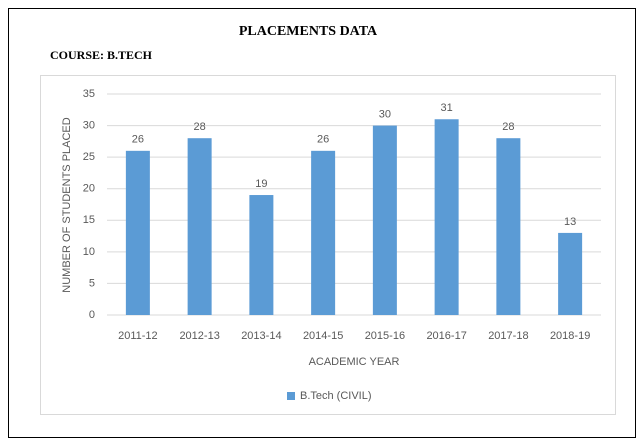 Image resolution: width=644 pixels, height=446 pixels. What do you see at coordinates (570, 336) in the screenshot?
I see `x-tick-label: 2018-19` at bounding box center [570, 336].